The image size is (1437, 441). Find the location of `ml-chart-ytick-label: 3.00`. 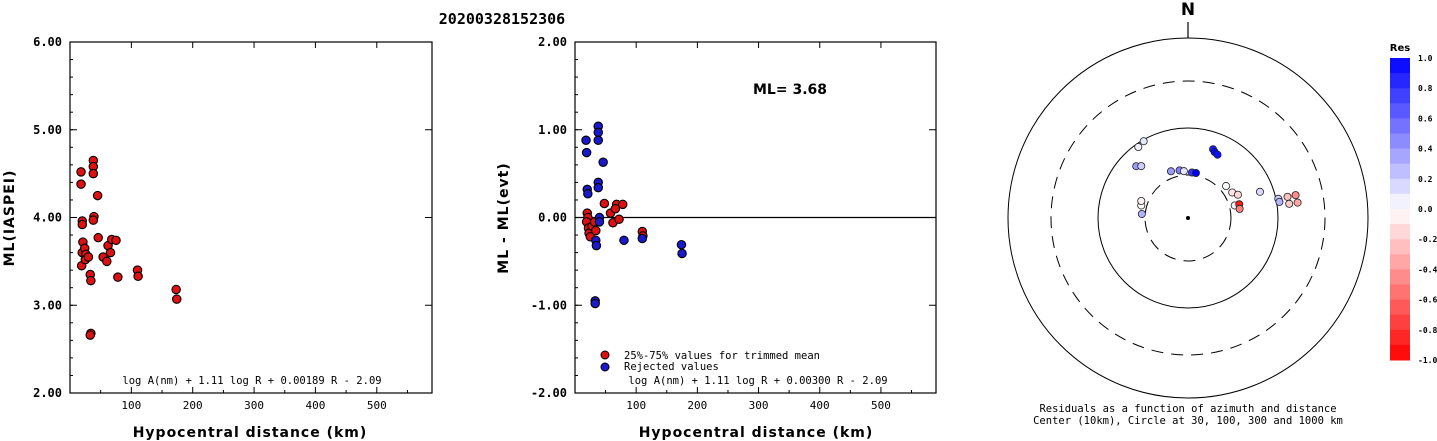

ml-chart-ytick-label: 3.00 is located at coordinates (47, 305).